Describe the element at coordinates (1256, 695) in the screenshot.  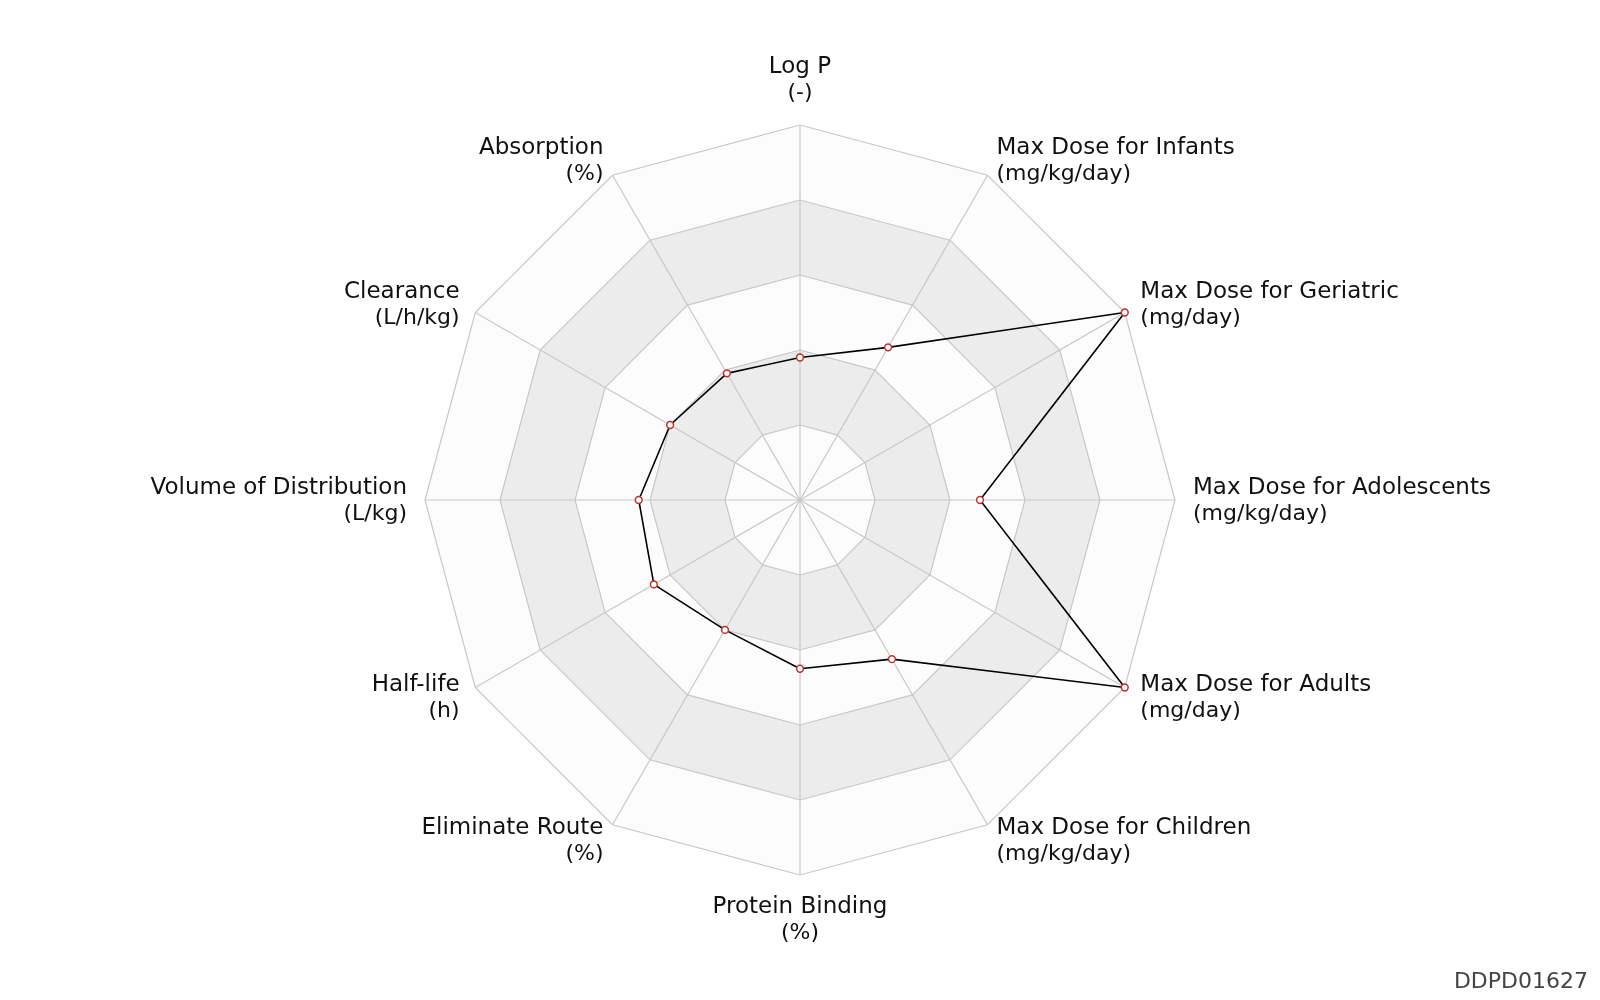
I see `spoke-label: Max Dose for Adults (mg/day)` at that location.